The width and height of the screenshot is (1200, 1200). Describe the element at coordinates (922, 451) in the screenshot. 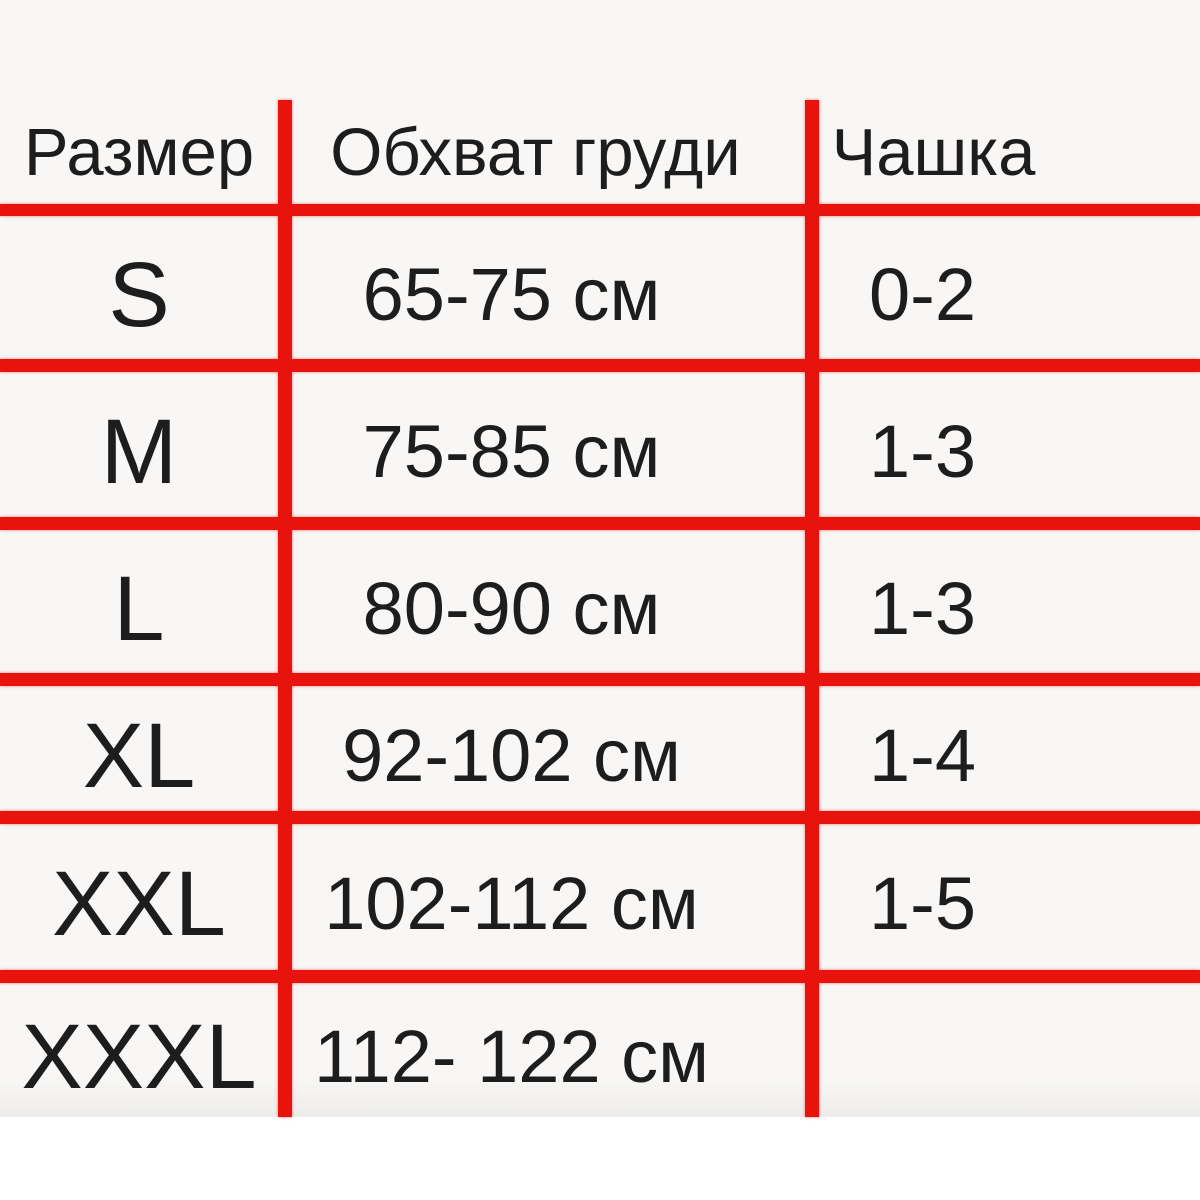

I see `cell-cup-m: 1-3` at that location.